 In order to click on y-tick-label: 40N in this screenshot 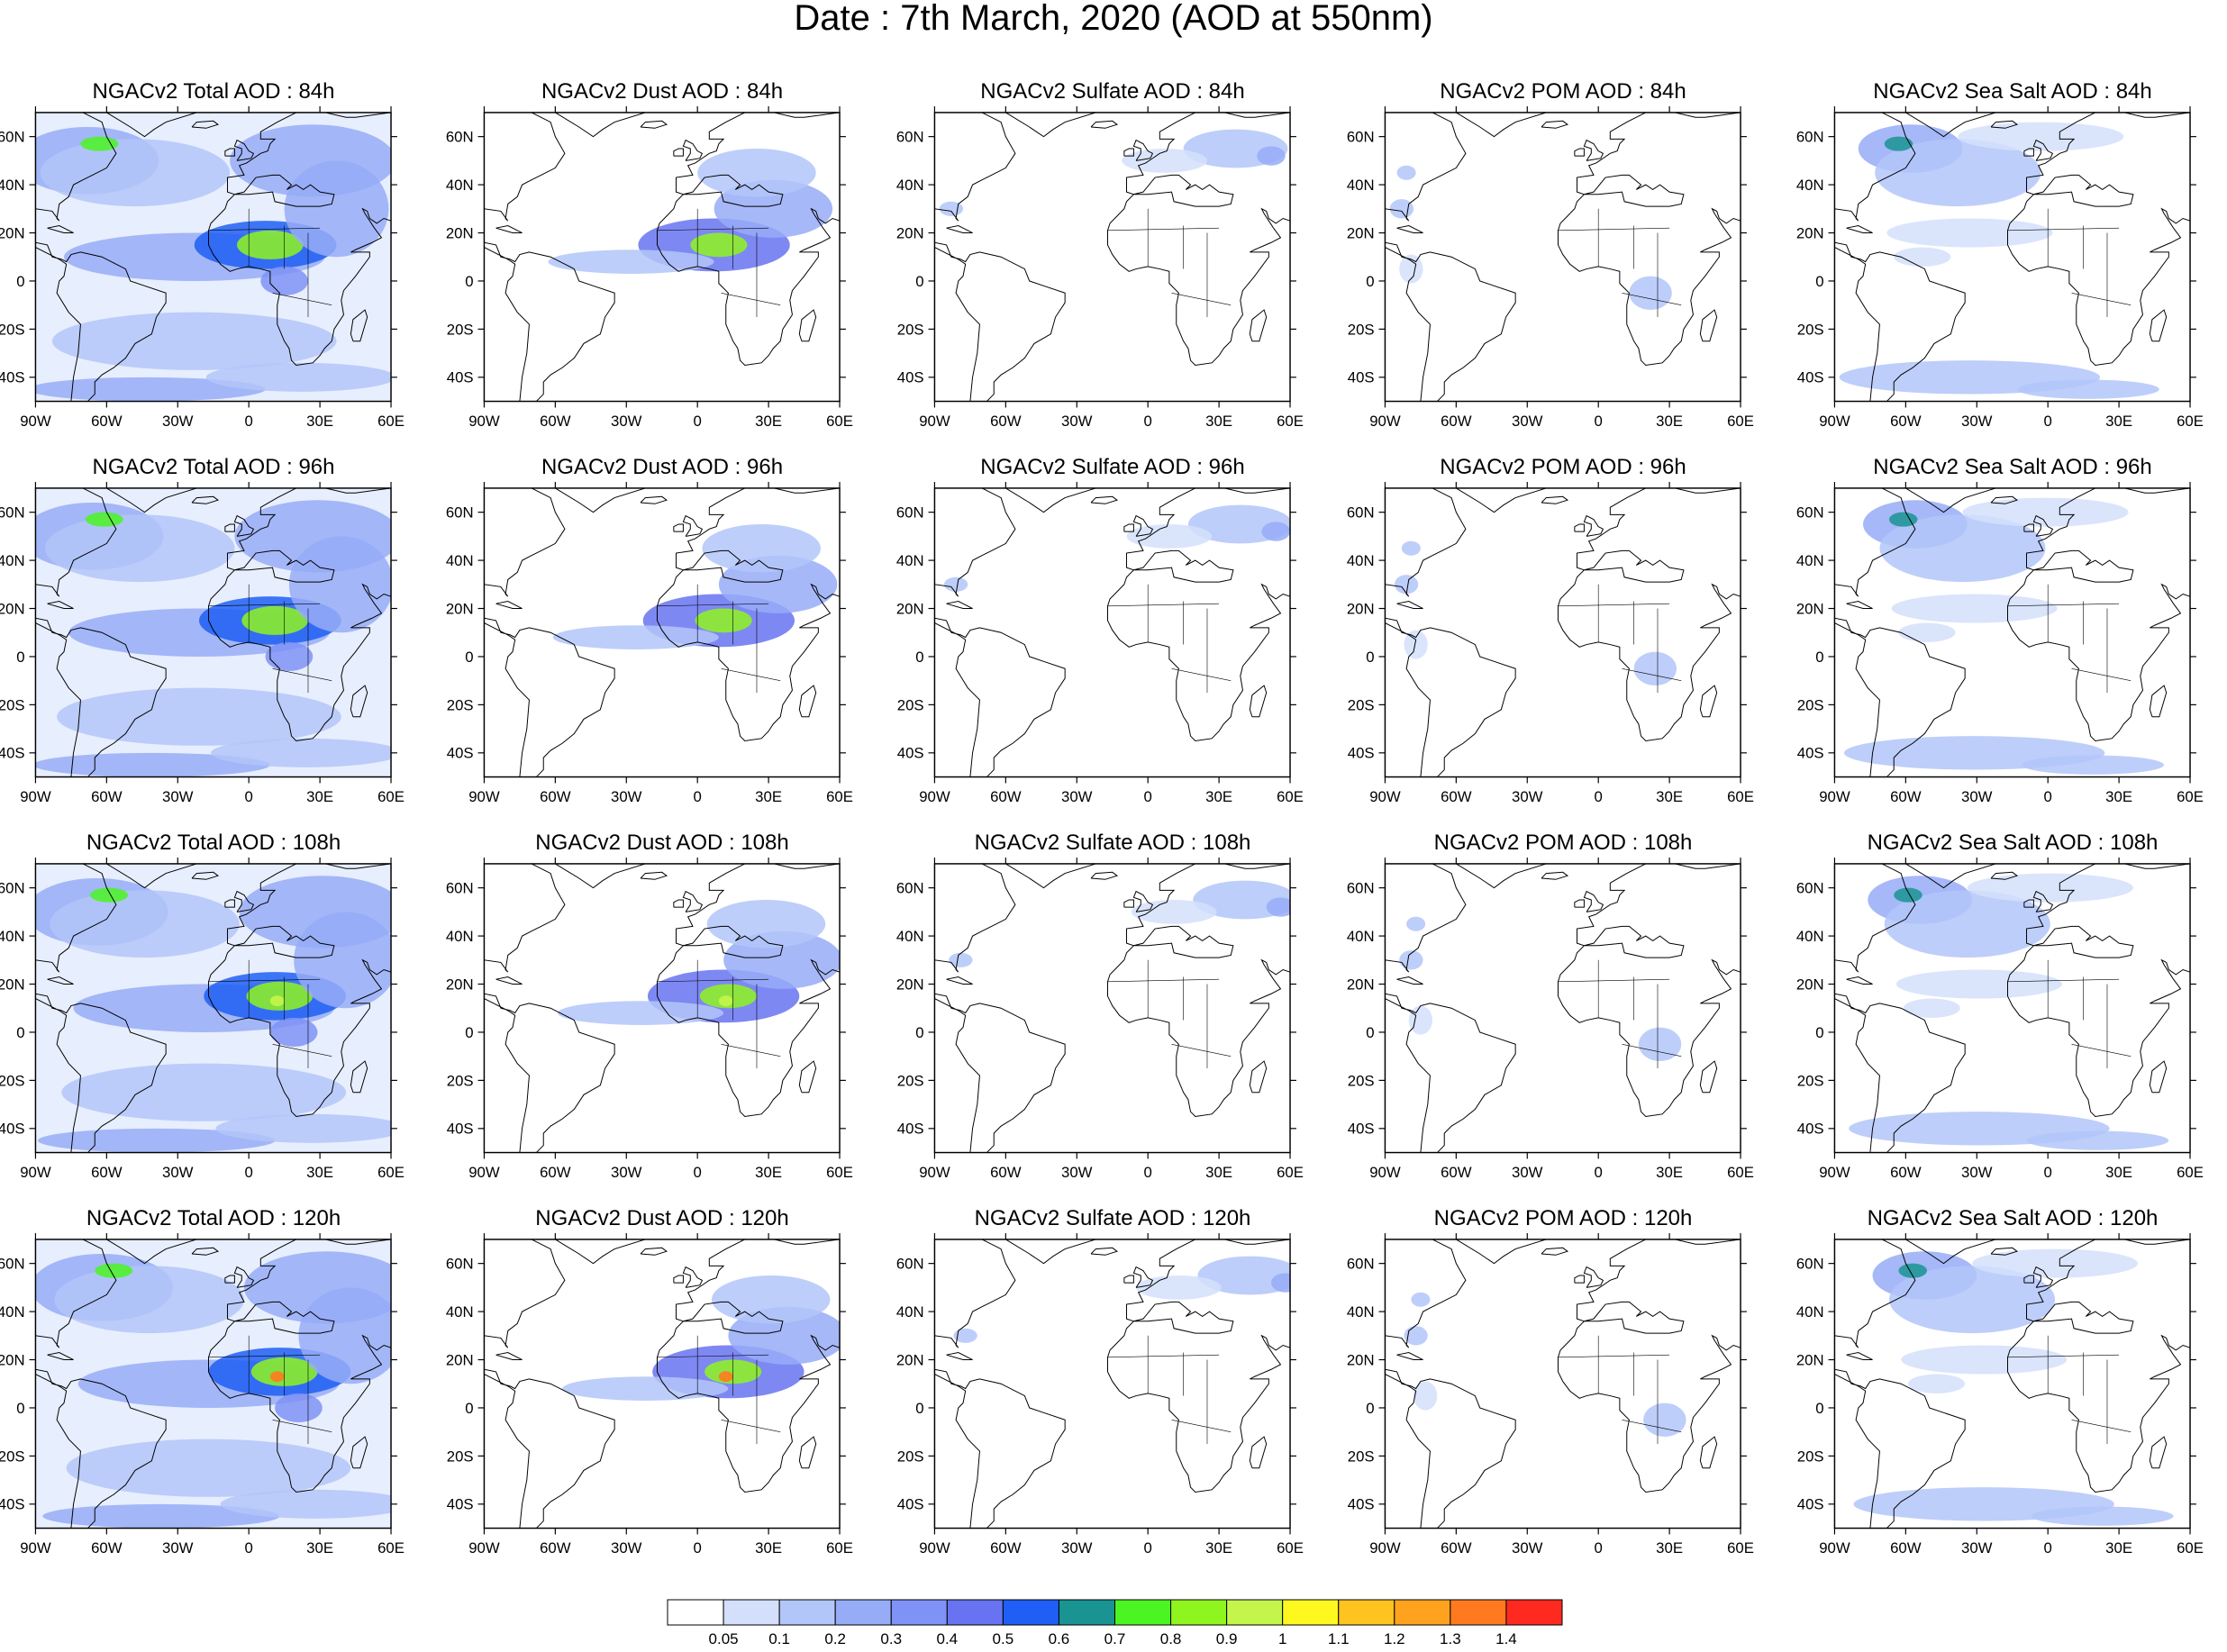, I will do `click(460, 185)`.